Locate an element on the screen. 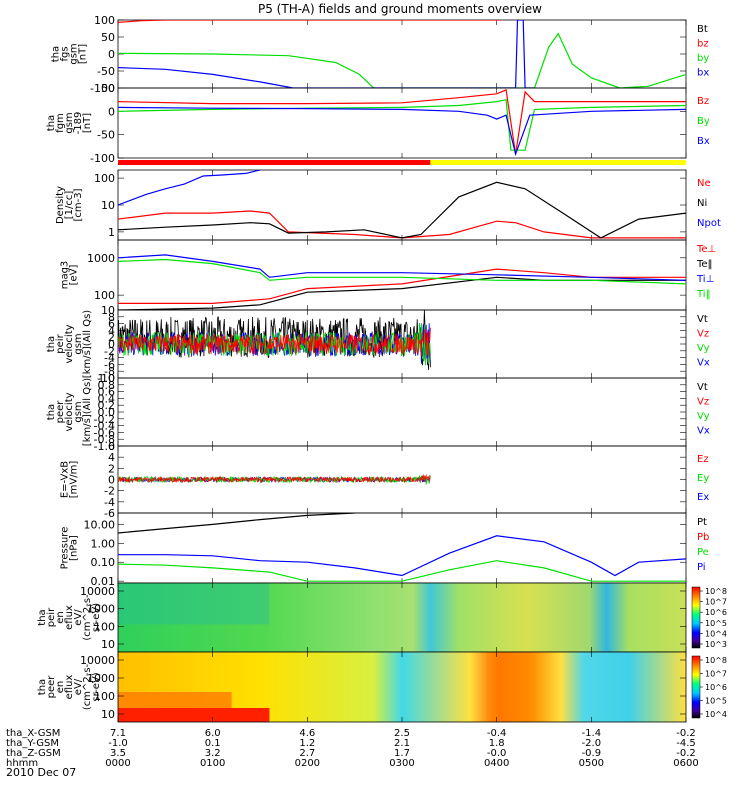 This screenshot has width=750, height=800. x-row-value: 0.1 is located at coordinates (213, 743).